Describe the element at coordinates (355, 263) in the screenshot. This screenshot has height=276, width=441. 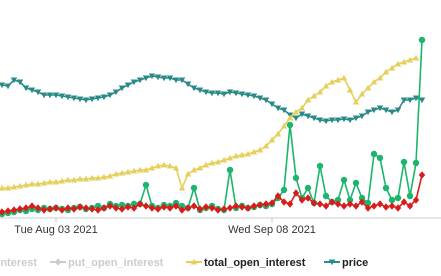
I see `legend-label: price` at that location.